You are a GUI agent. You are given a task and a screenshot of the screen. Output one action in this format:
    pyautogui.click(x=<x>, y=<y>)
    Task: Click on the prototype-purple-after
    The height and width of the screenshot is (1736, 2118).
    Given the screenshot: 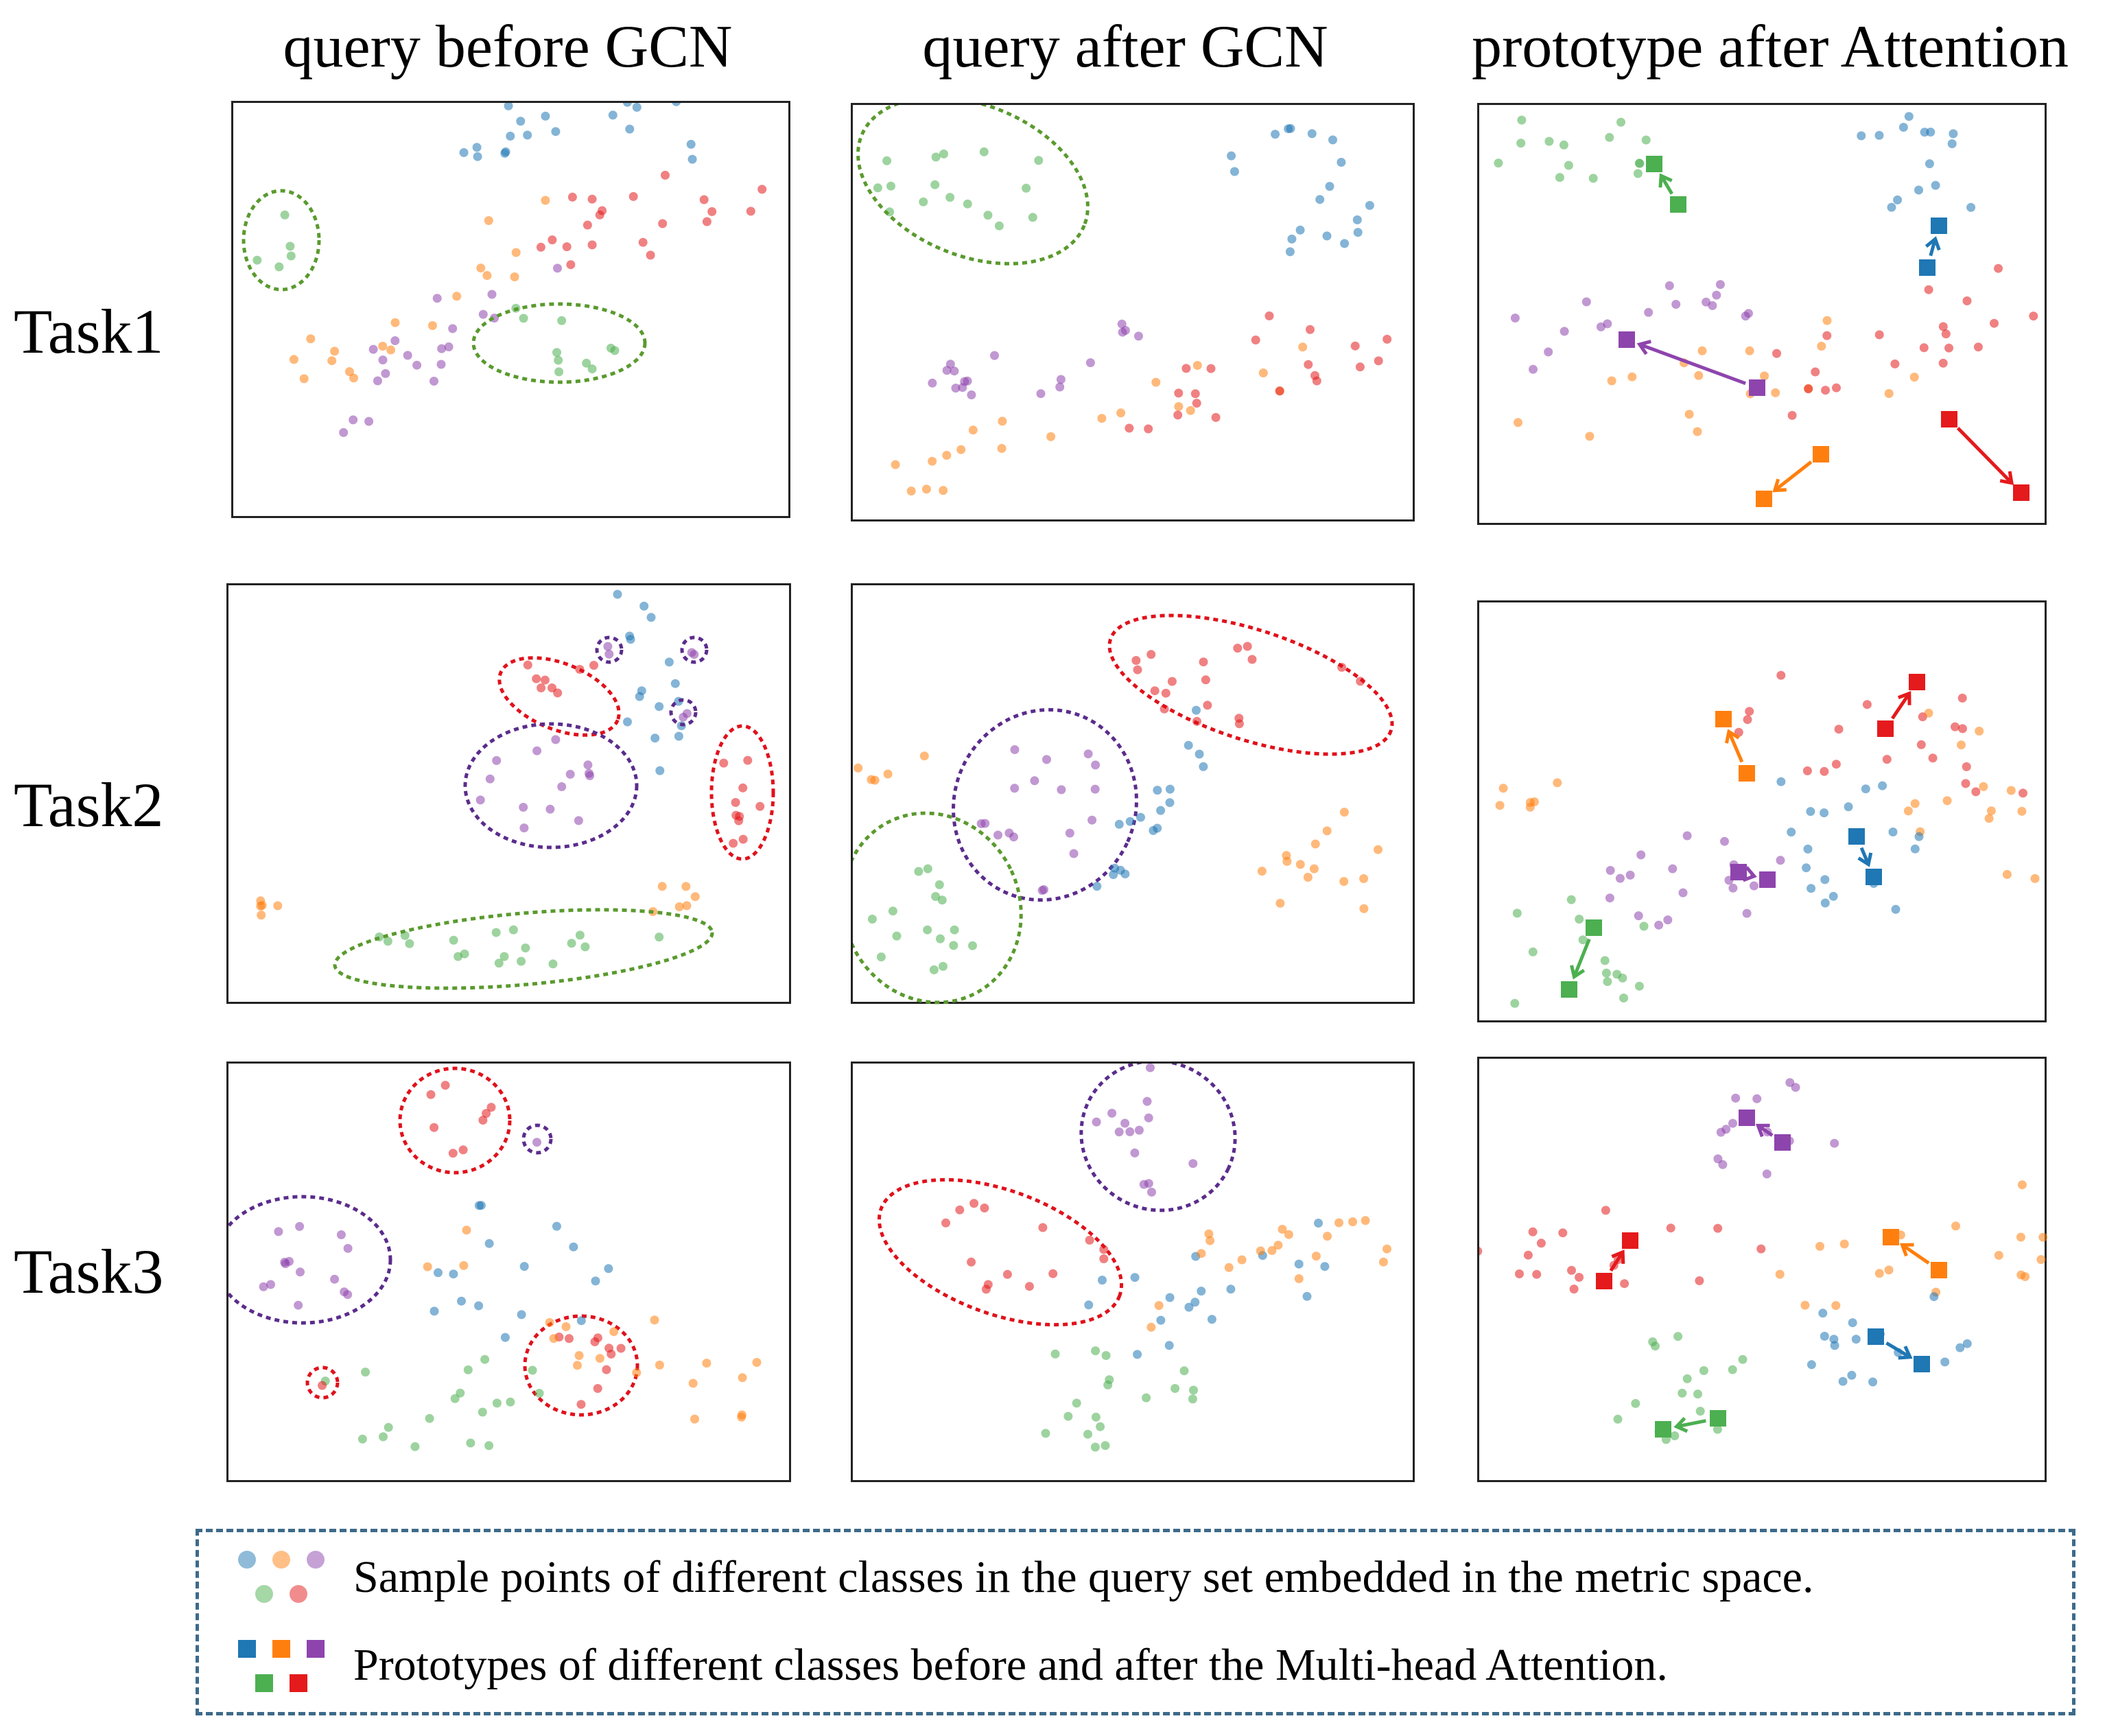 What is the action you would take?
    pyautogui.click(x=1627, y=340)
    